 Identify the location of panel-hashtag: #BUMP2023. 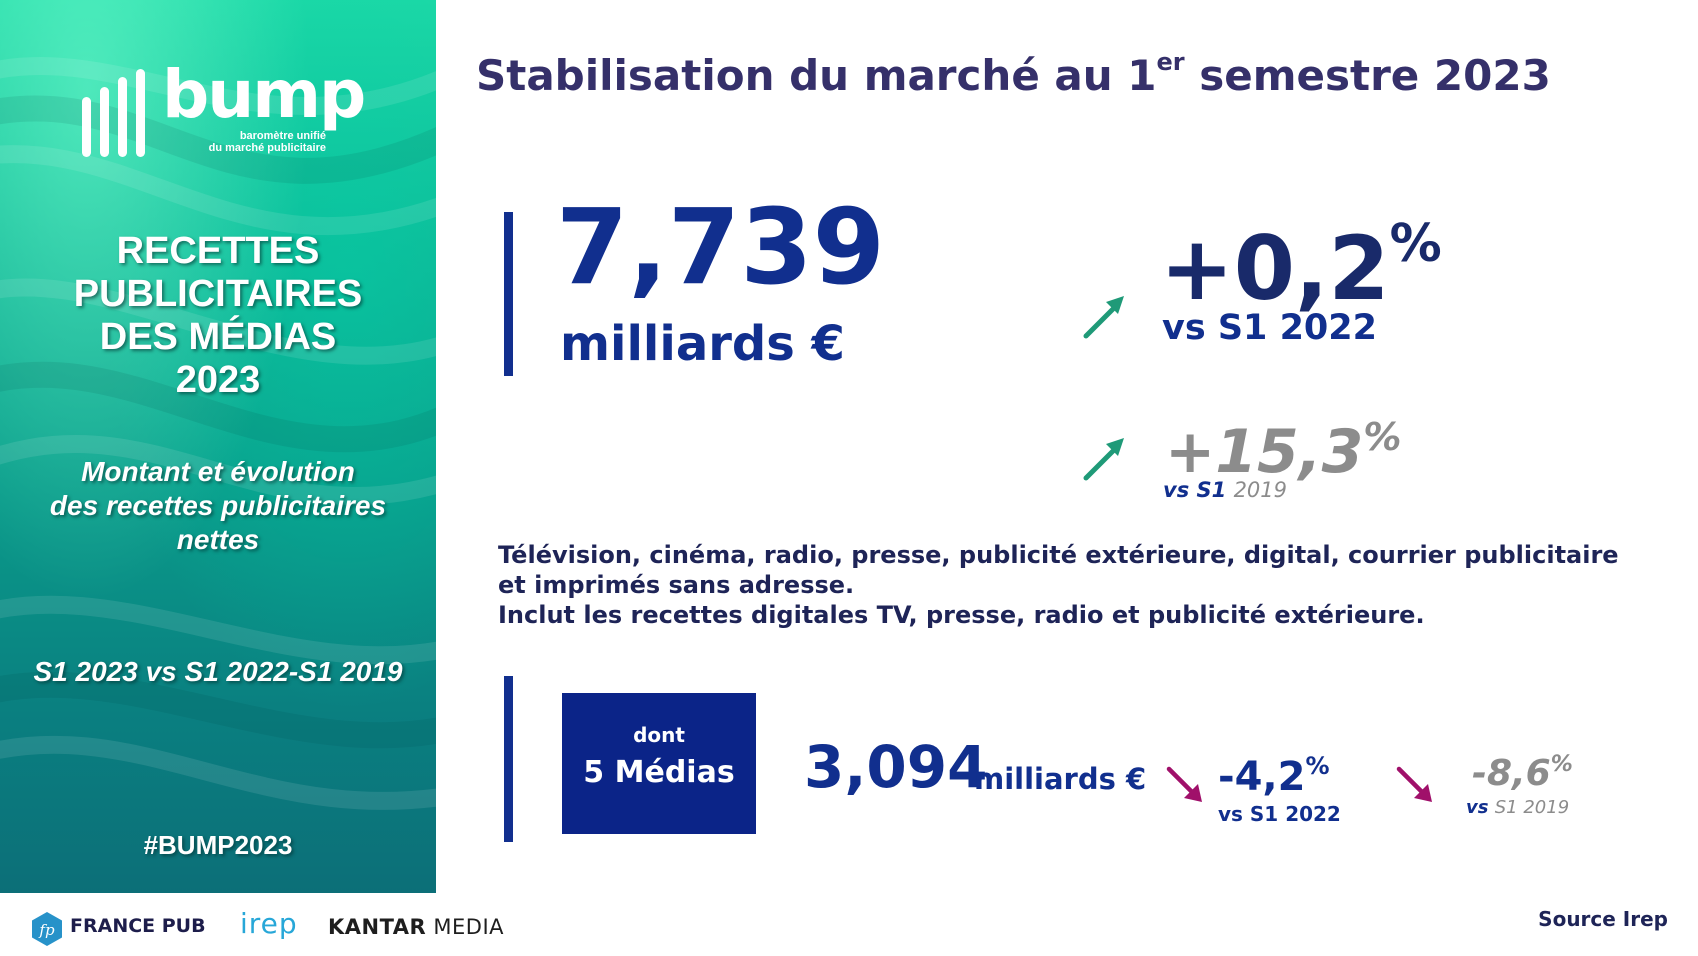
(218, 845).